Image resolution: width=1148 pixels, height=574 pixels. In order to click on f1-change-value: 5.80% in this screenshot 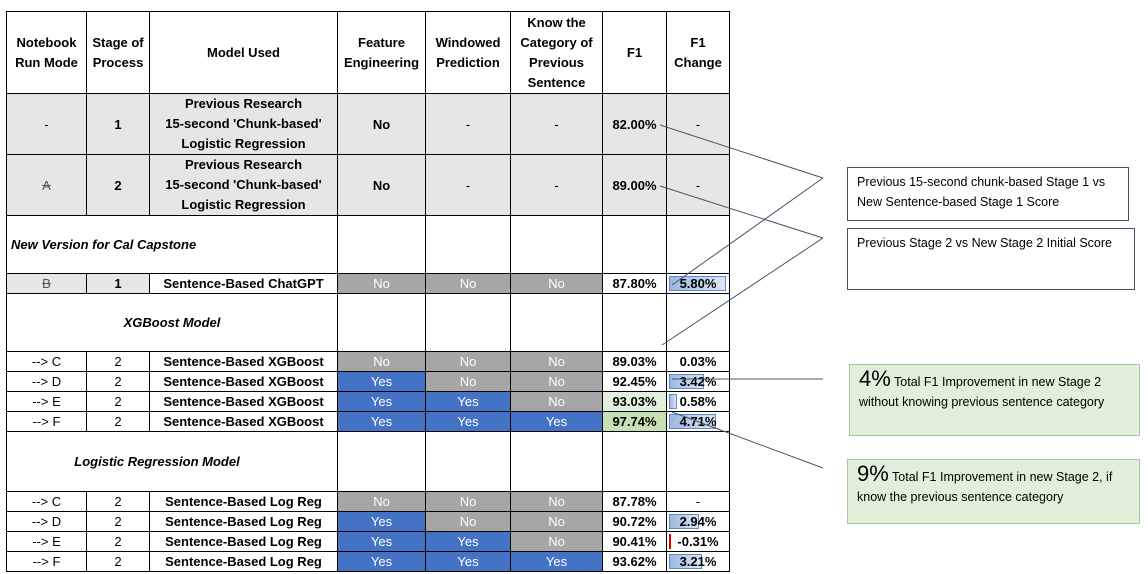, I will do `click(698, 283)`.